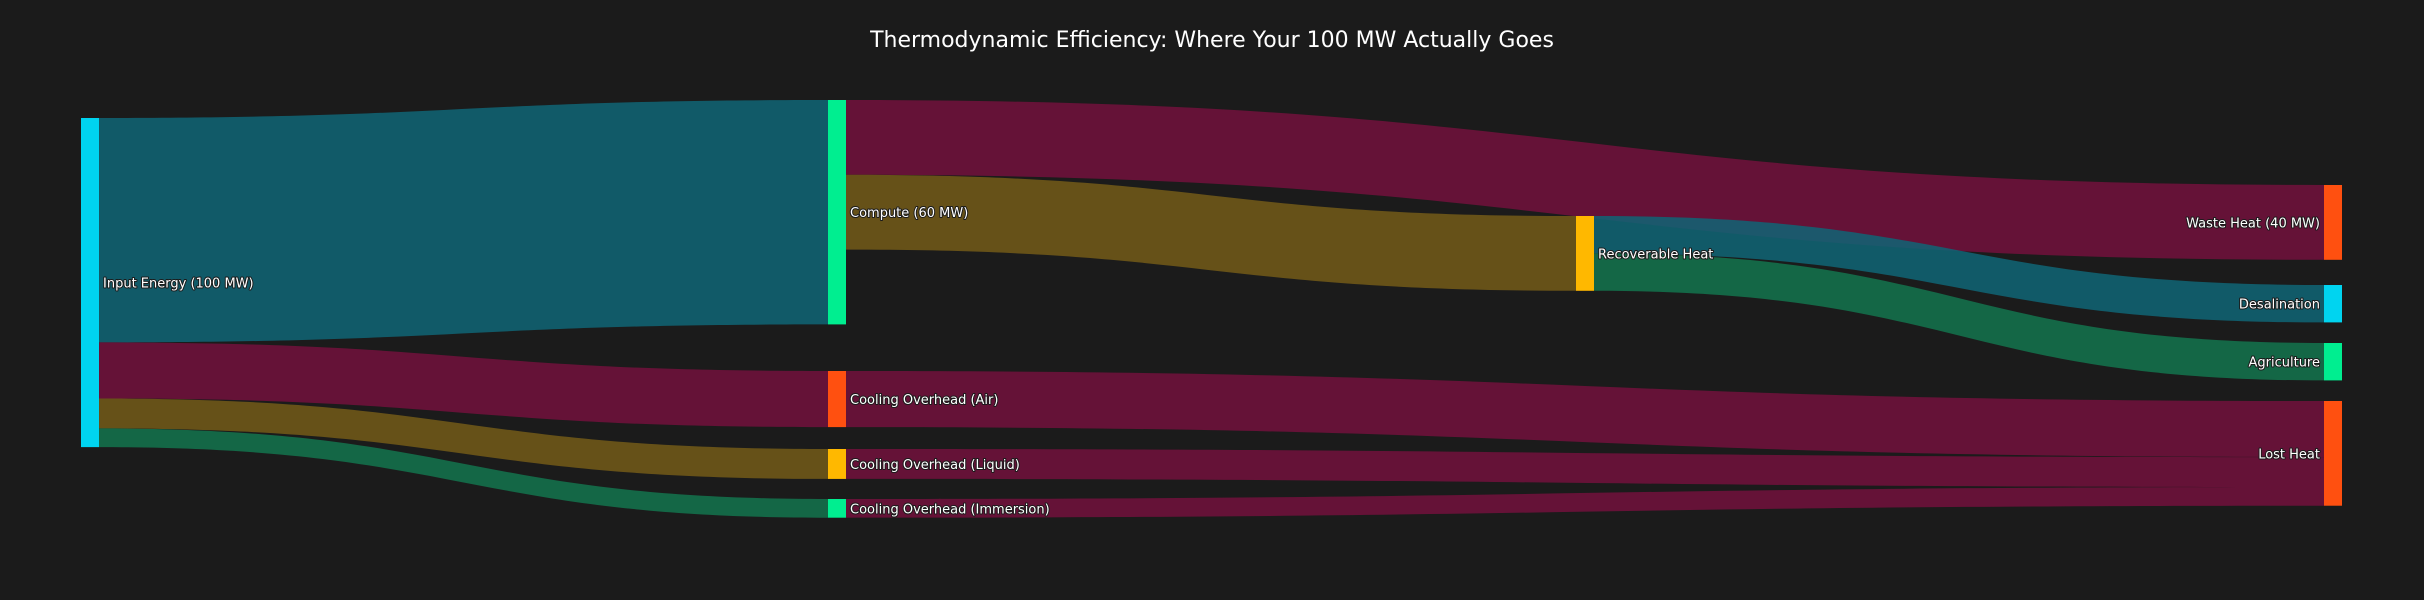  I want to click on node-compute, so click(837, 212).